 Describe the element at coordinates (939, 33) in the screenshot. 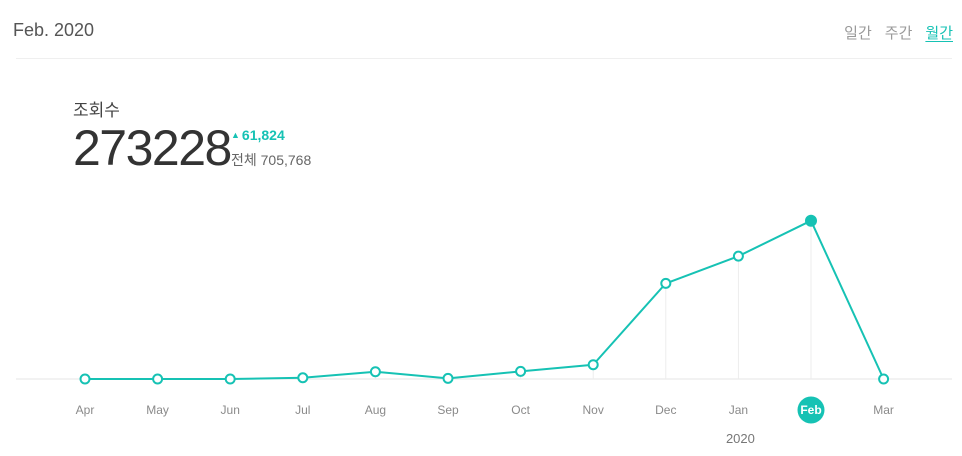

I see `tab-monthly: 월간` at that location.